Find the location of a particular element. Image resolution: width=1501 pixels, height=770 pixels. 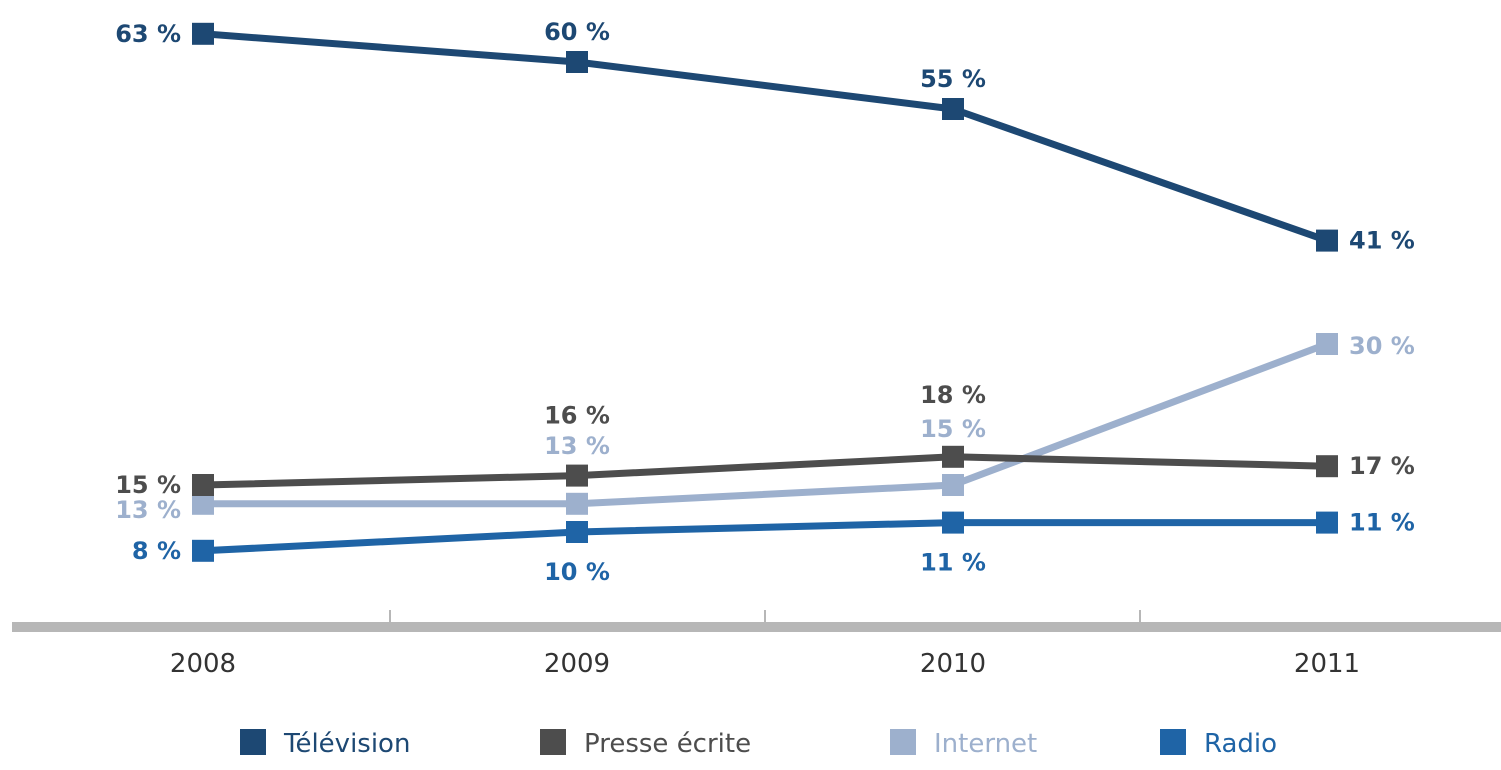

data-label-internet-2009: 13 % is located at coordinates (577, 446).